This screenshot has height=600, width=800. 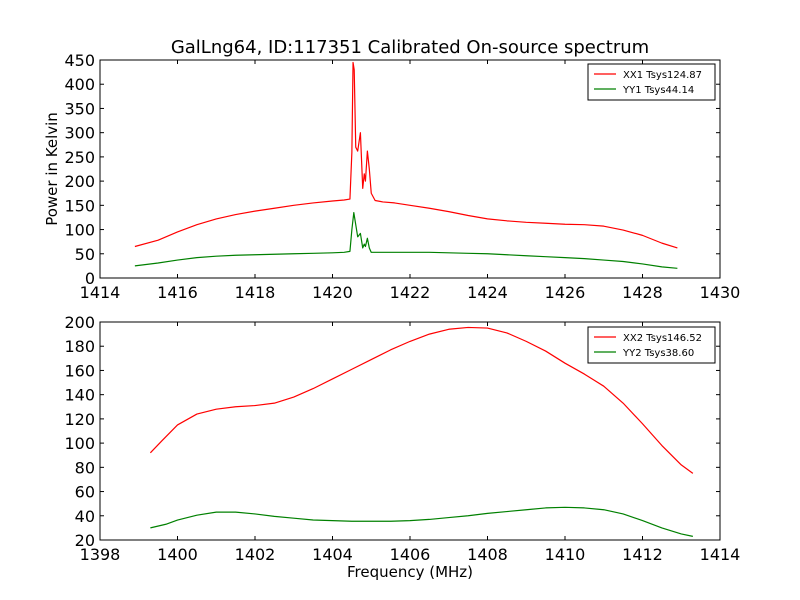 What do you see at coordinates (79, 60) in the screenshot?
I see `top-ytick-label: 450` at bounding box center [79, 60].